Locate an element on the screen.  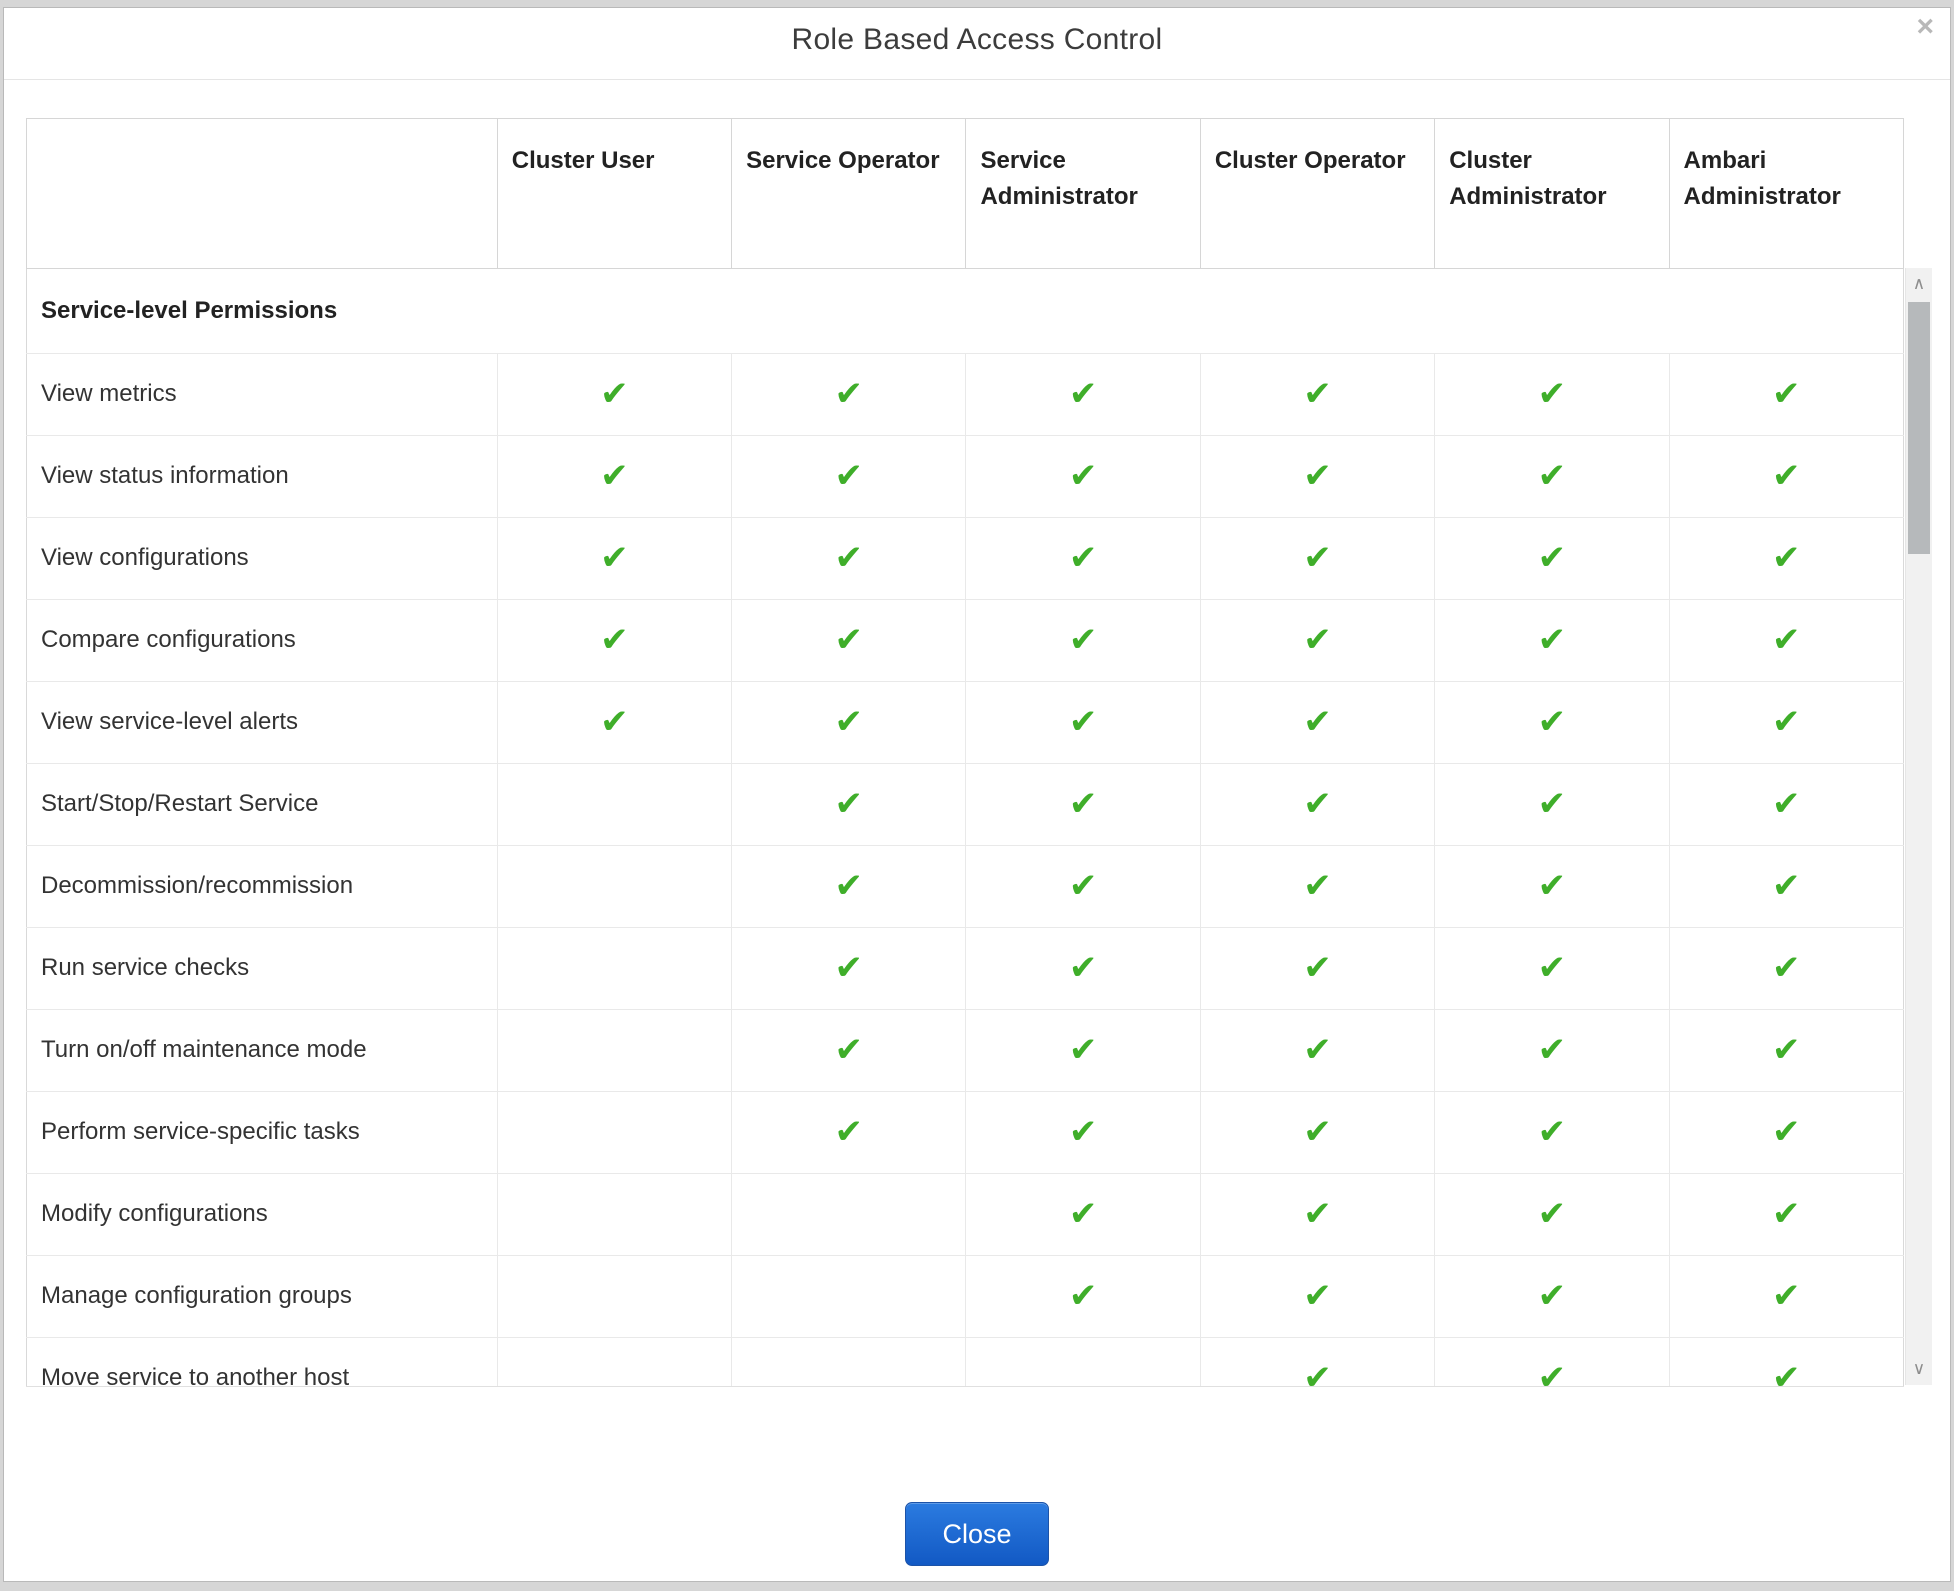
header-cell-service-administrator: Service Administrator is located at coordinates (1083, 193).